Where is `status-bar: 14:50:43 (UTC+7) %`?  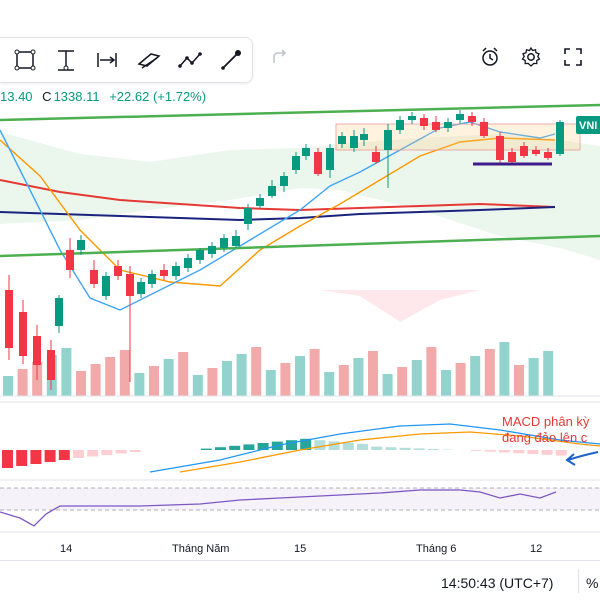
status-bar: 14:50:43 (UTC+7) % is located at coordinates (300, 580).